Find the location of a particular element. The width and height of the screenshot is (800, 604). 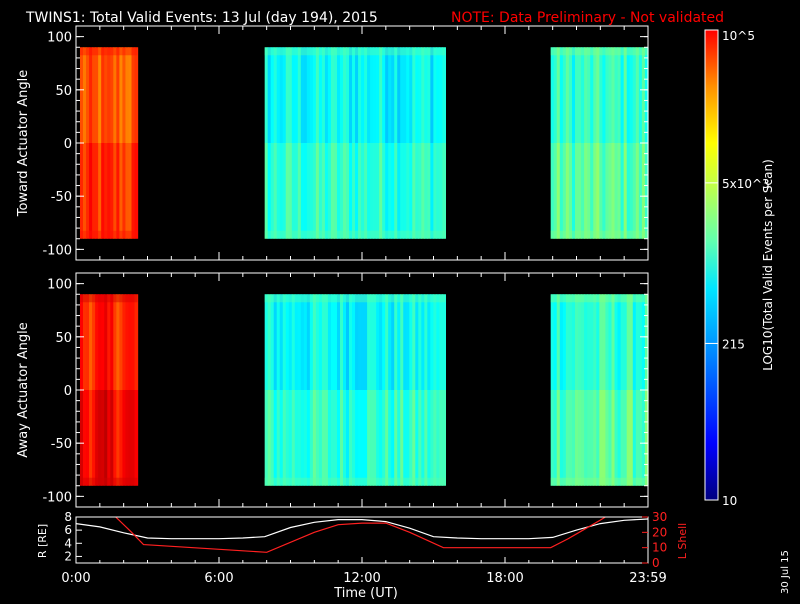

r-series-line is located at coordinates (362, 529).